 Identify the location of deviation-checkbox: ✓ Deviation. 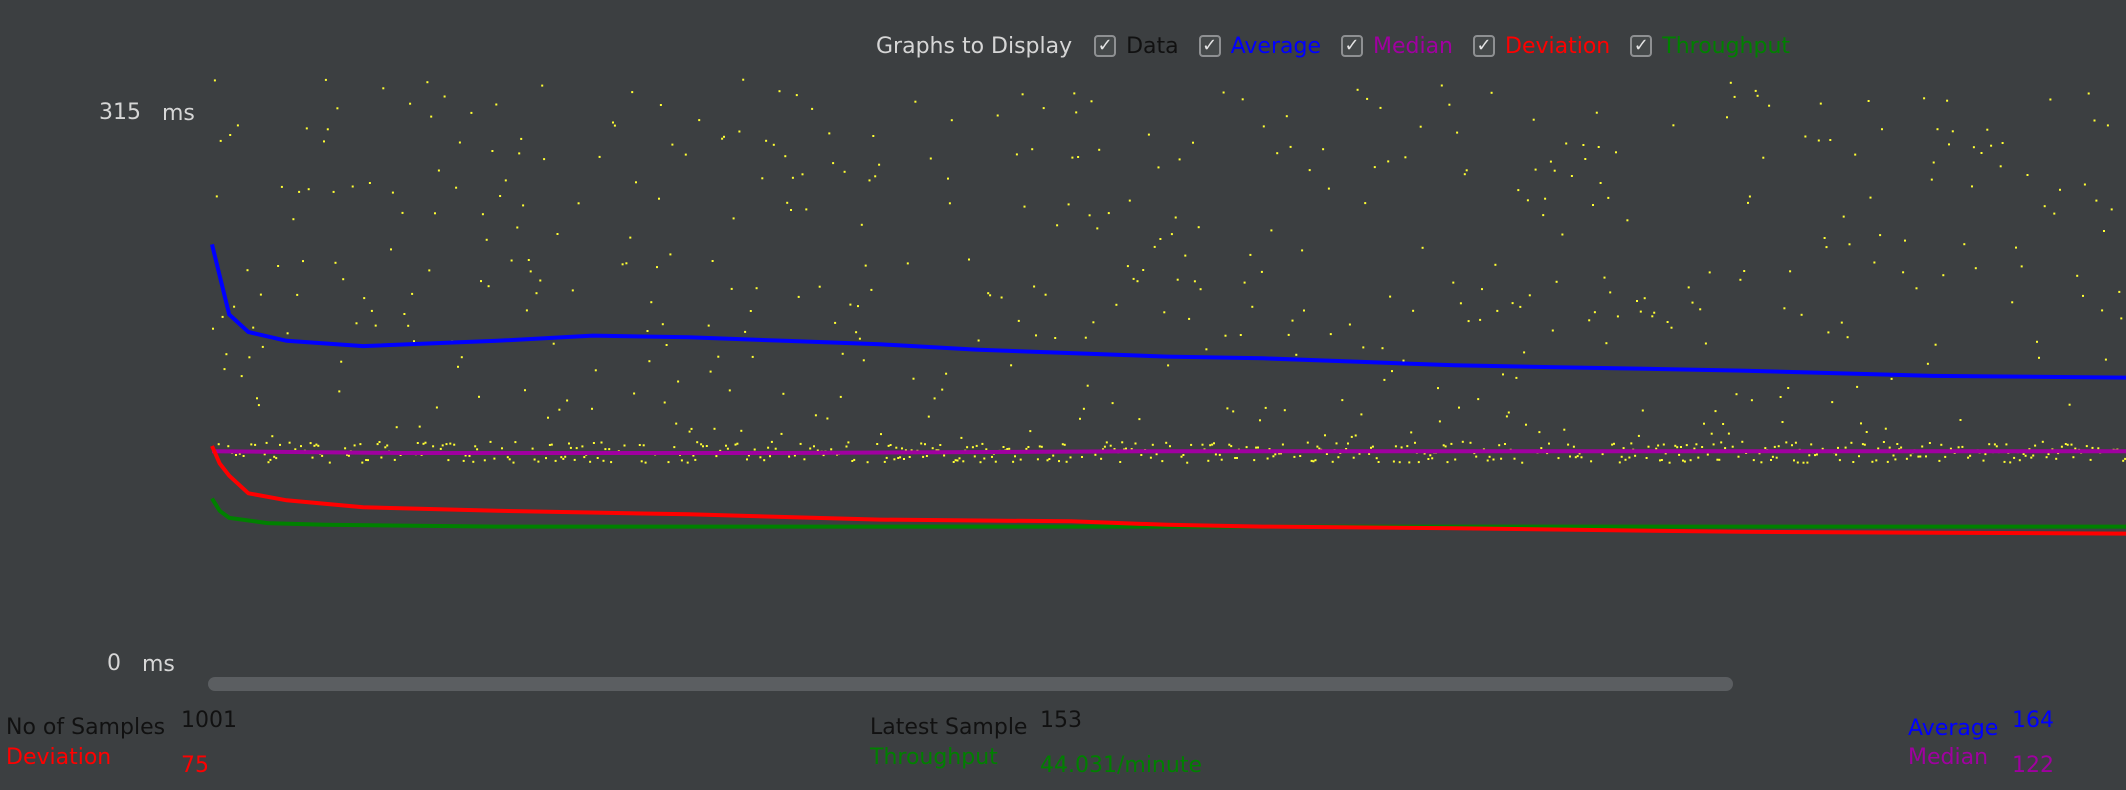
(1541, 46).